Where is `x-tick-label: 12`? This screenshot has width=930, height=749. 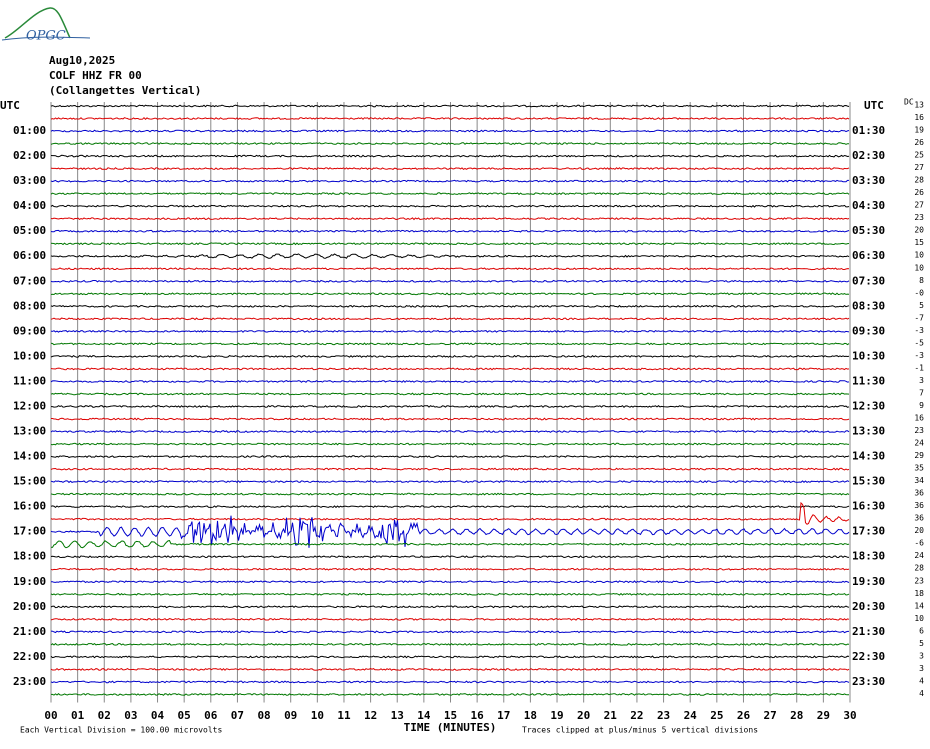 x-tick-label: 12 is located at coordinates (370, 715).